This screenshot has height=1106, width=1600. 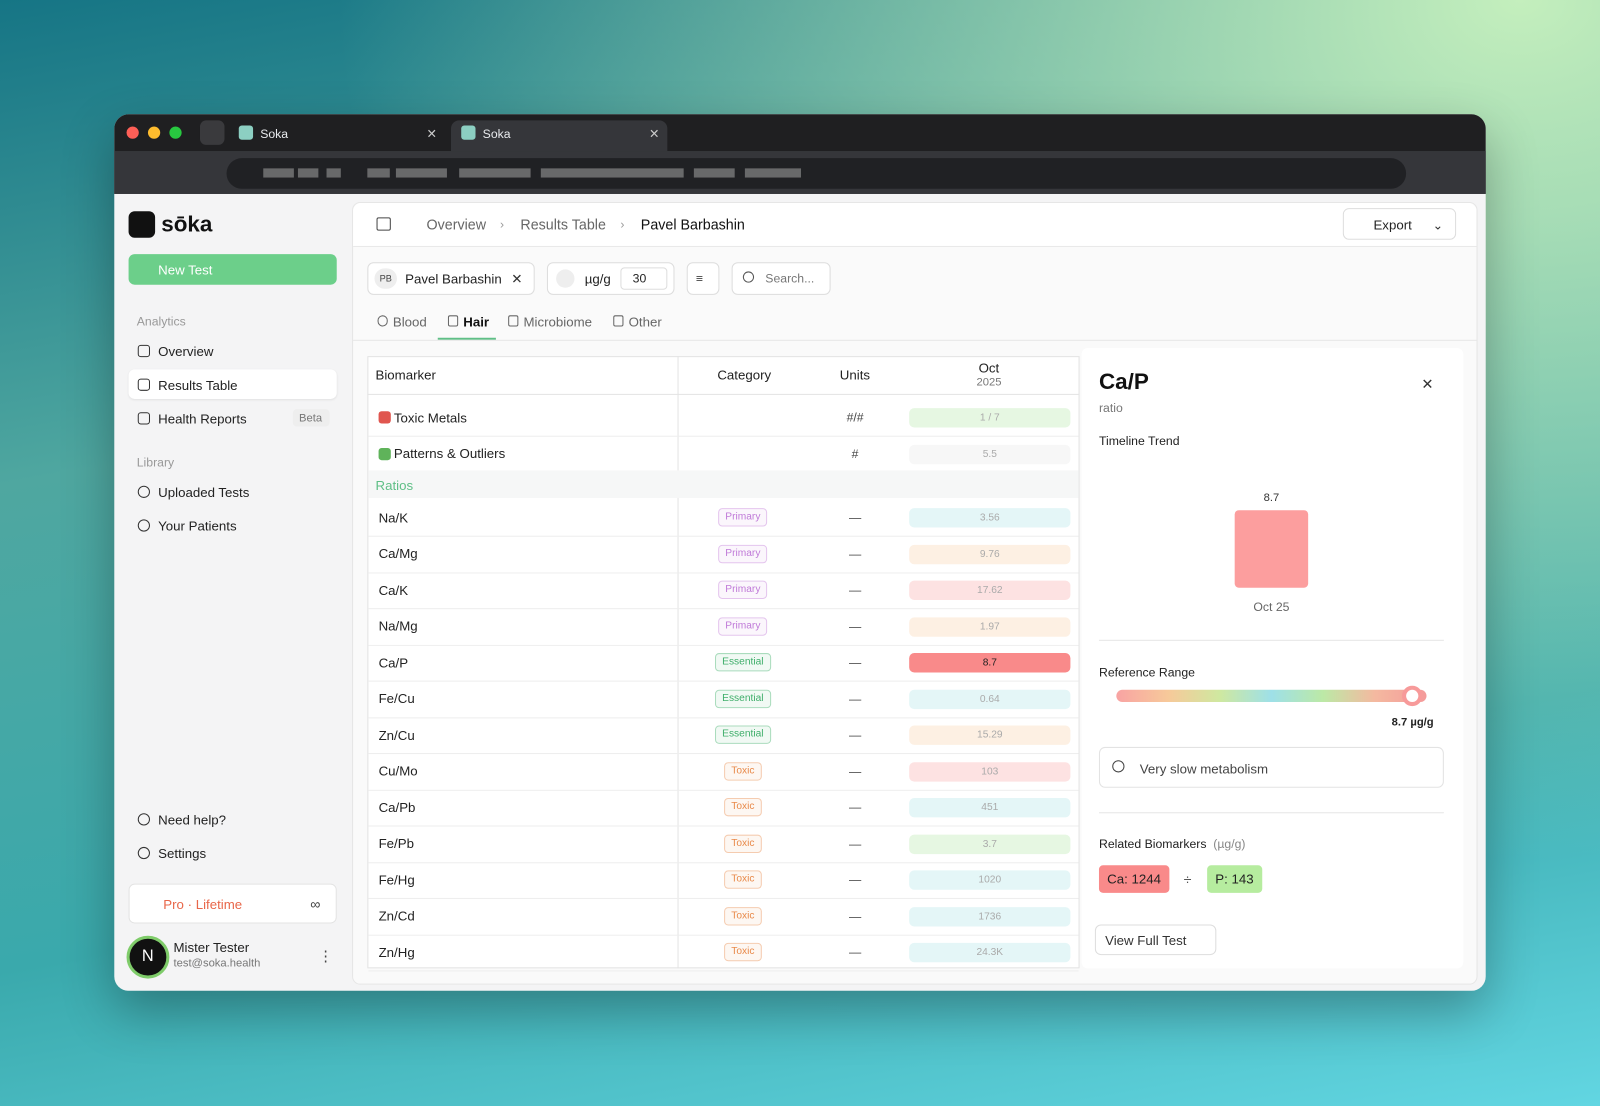 What do you see at coordinates (430, 417) in the screenshot?
I see `biomarker-name: Toxic Metals` at bounding box center [430, 417].